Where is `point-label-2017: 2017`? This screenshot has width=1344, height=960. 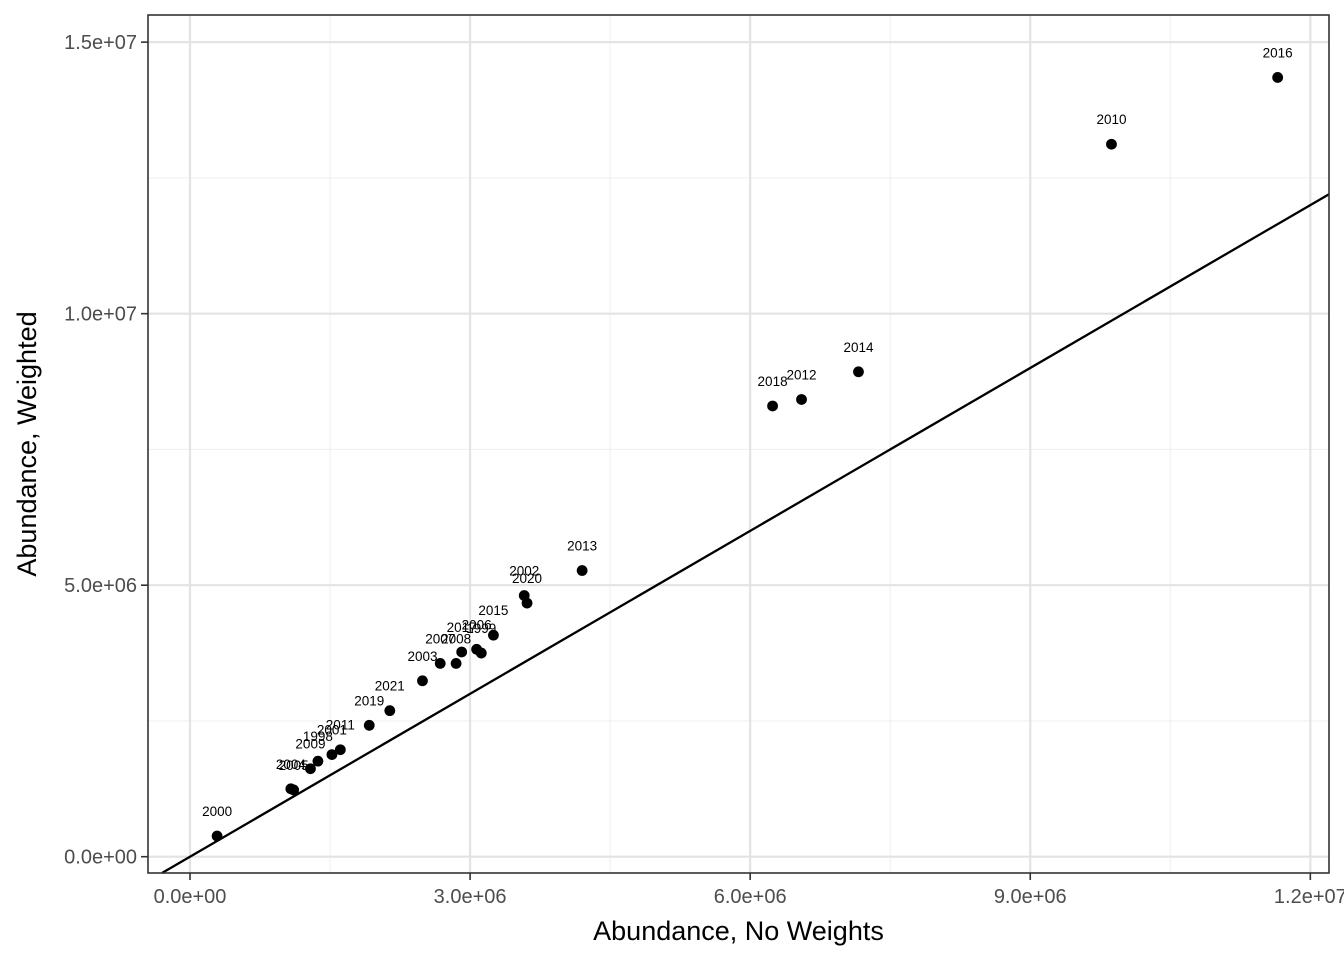 point-label-2017: 2017 is located at coordinates (462, 627).